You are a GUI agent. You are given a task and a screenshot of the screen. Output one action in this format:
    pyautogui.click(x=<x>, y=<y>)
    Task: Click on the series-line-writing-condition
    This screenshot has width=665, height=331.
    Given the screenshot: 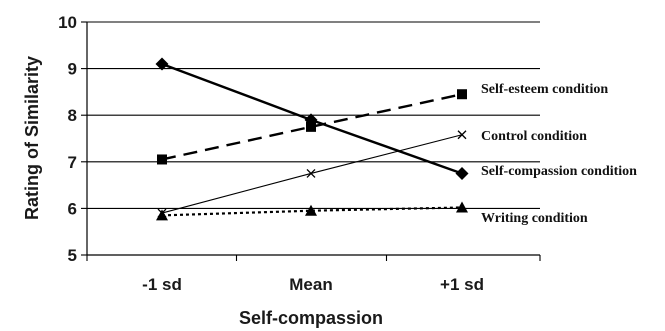 What is the action you would take?
    pyautogui.click(x=312, y=211)
    